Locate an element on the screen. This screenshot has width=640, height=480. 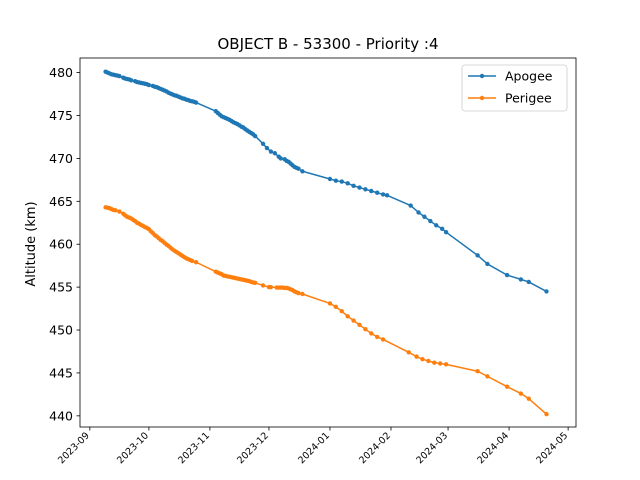
y-tick-label: 460 is located at coordinates (61, 244).